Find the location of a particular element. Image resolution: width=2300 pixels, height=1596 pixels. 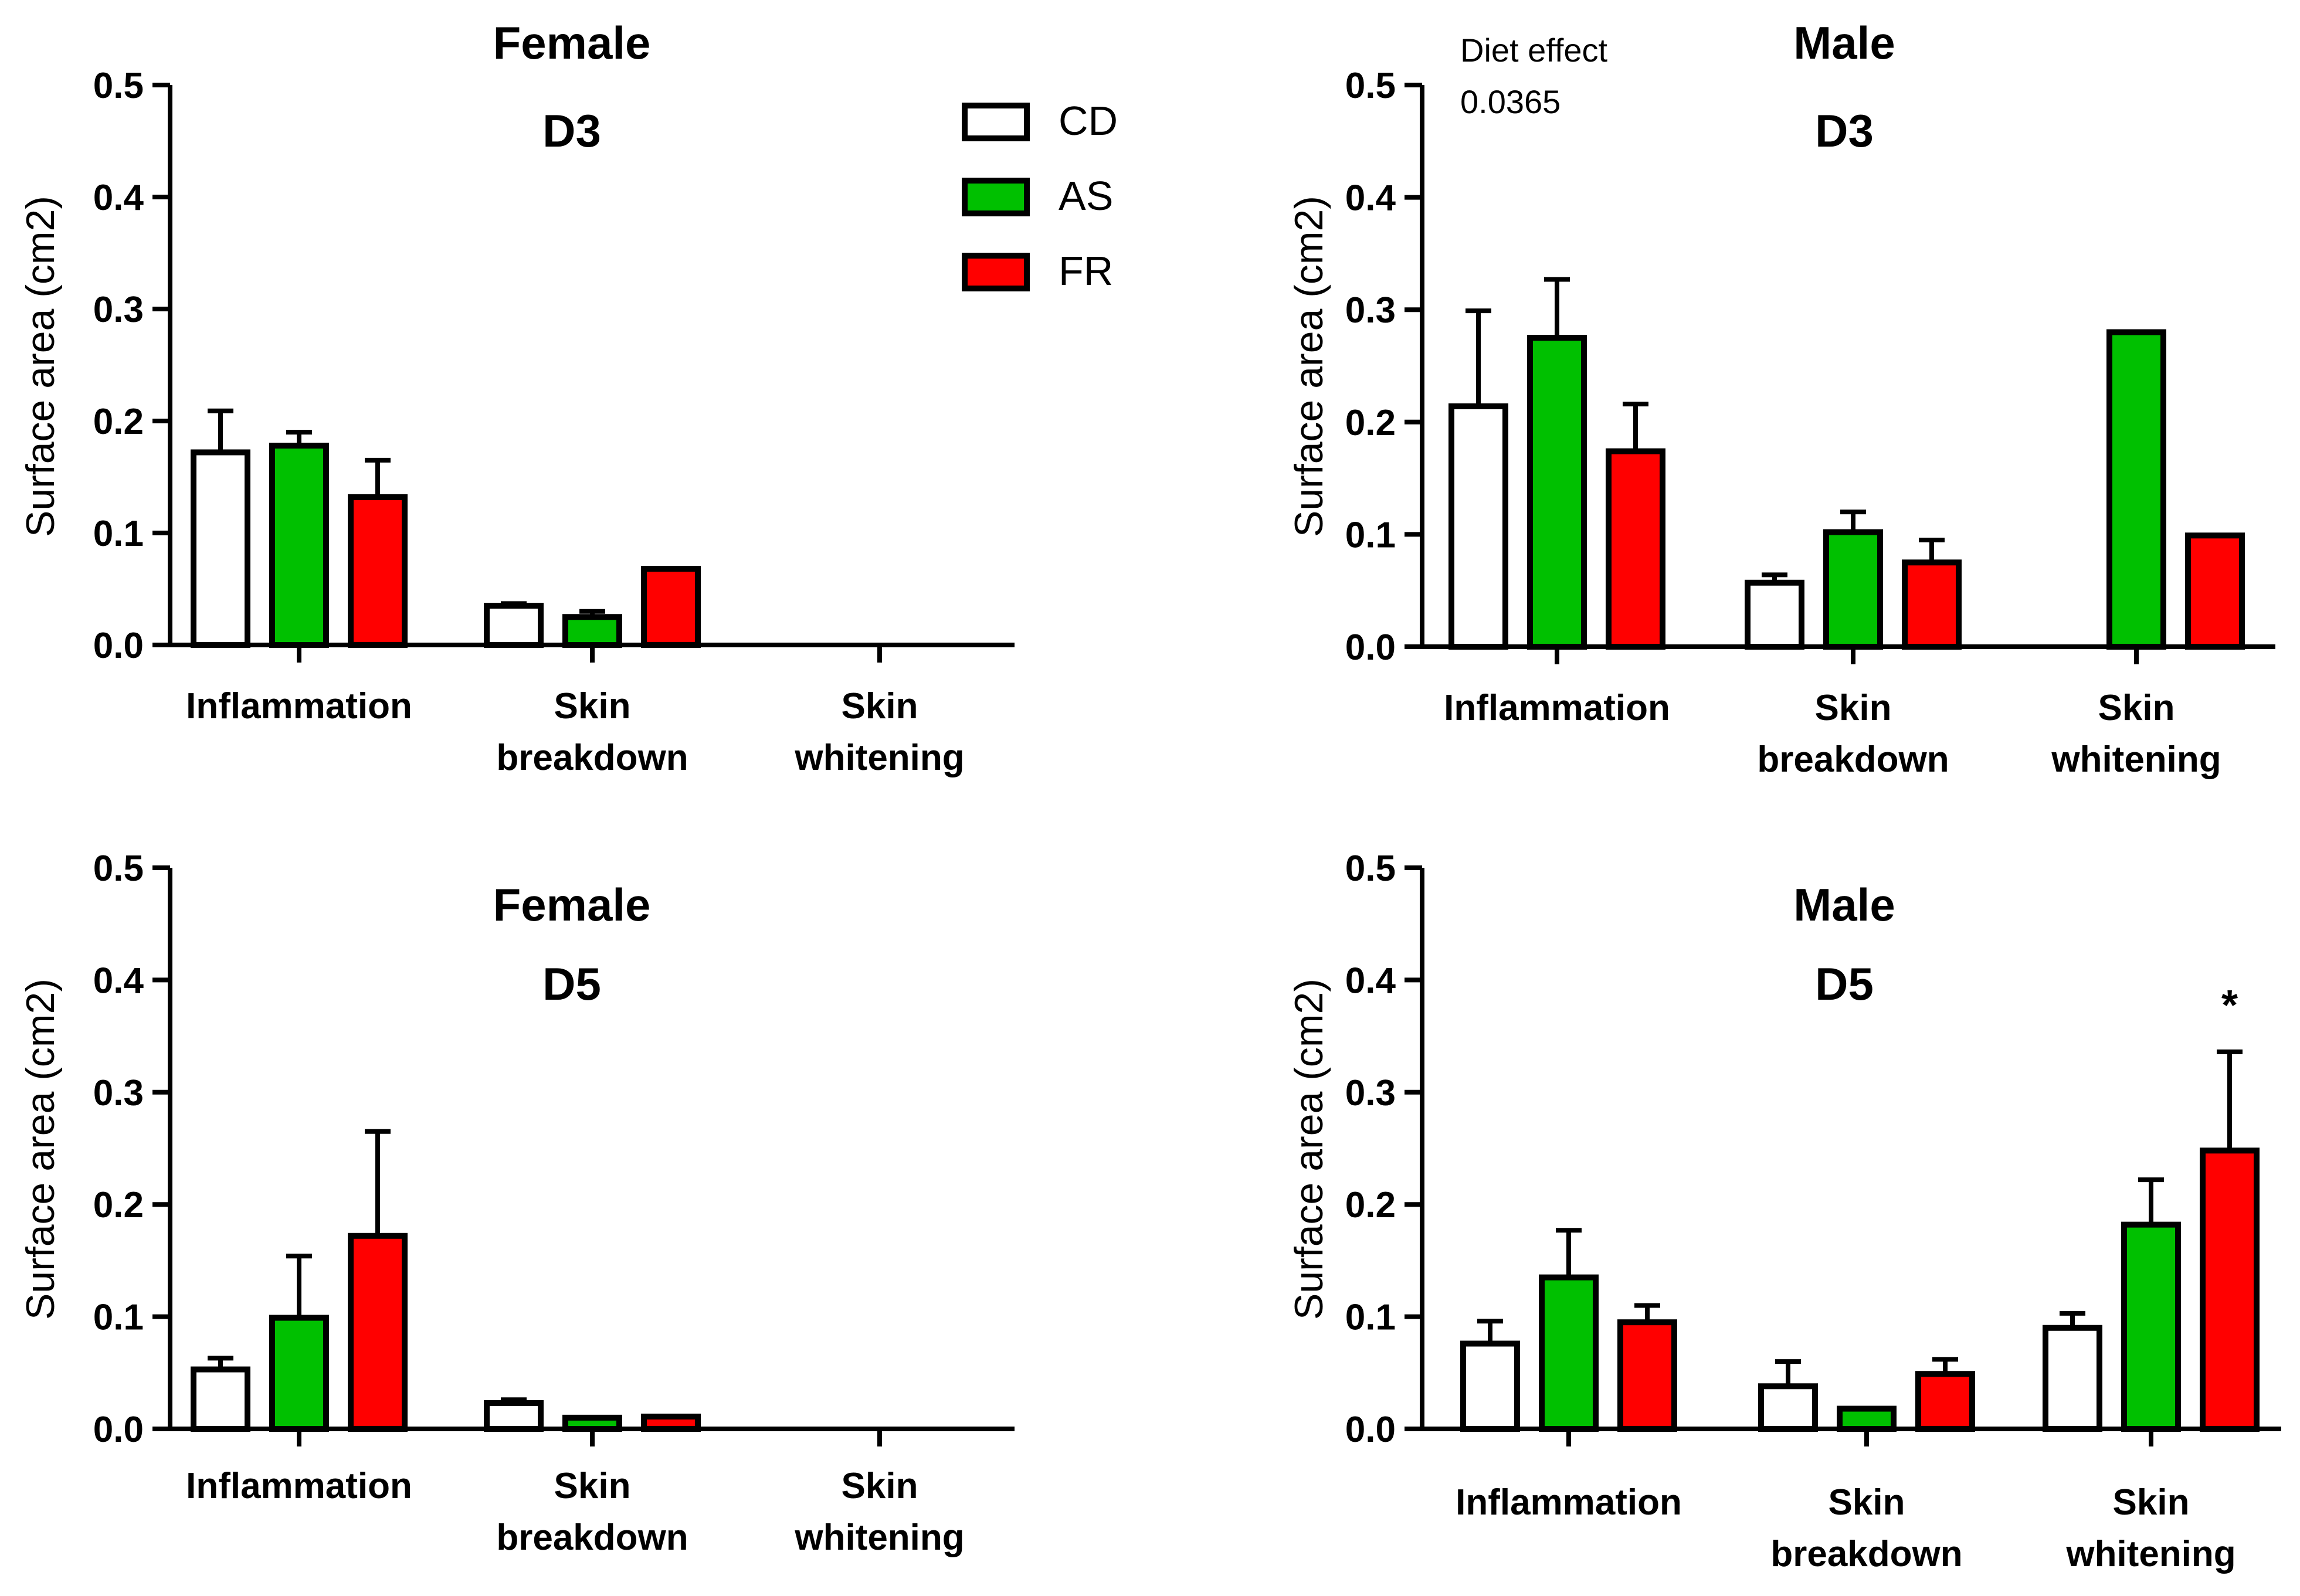

legend-swatch-cd is located at coordinates (996, 122).